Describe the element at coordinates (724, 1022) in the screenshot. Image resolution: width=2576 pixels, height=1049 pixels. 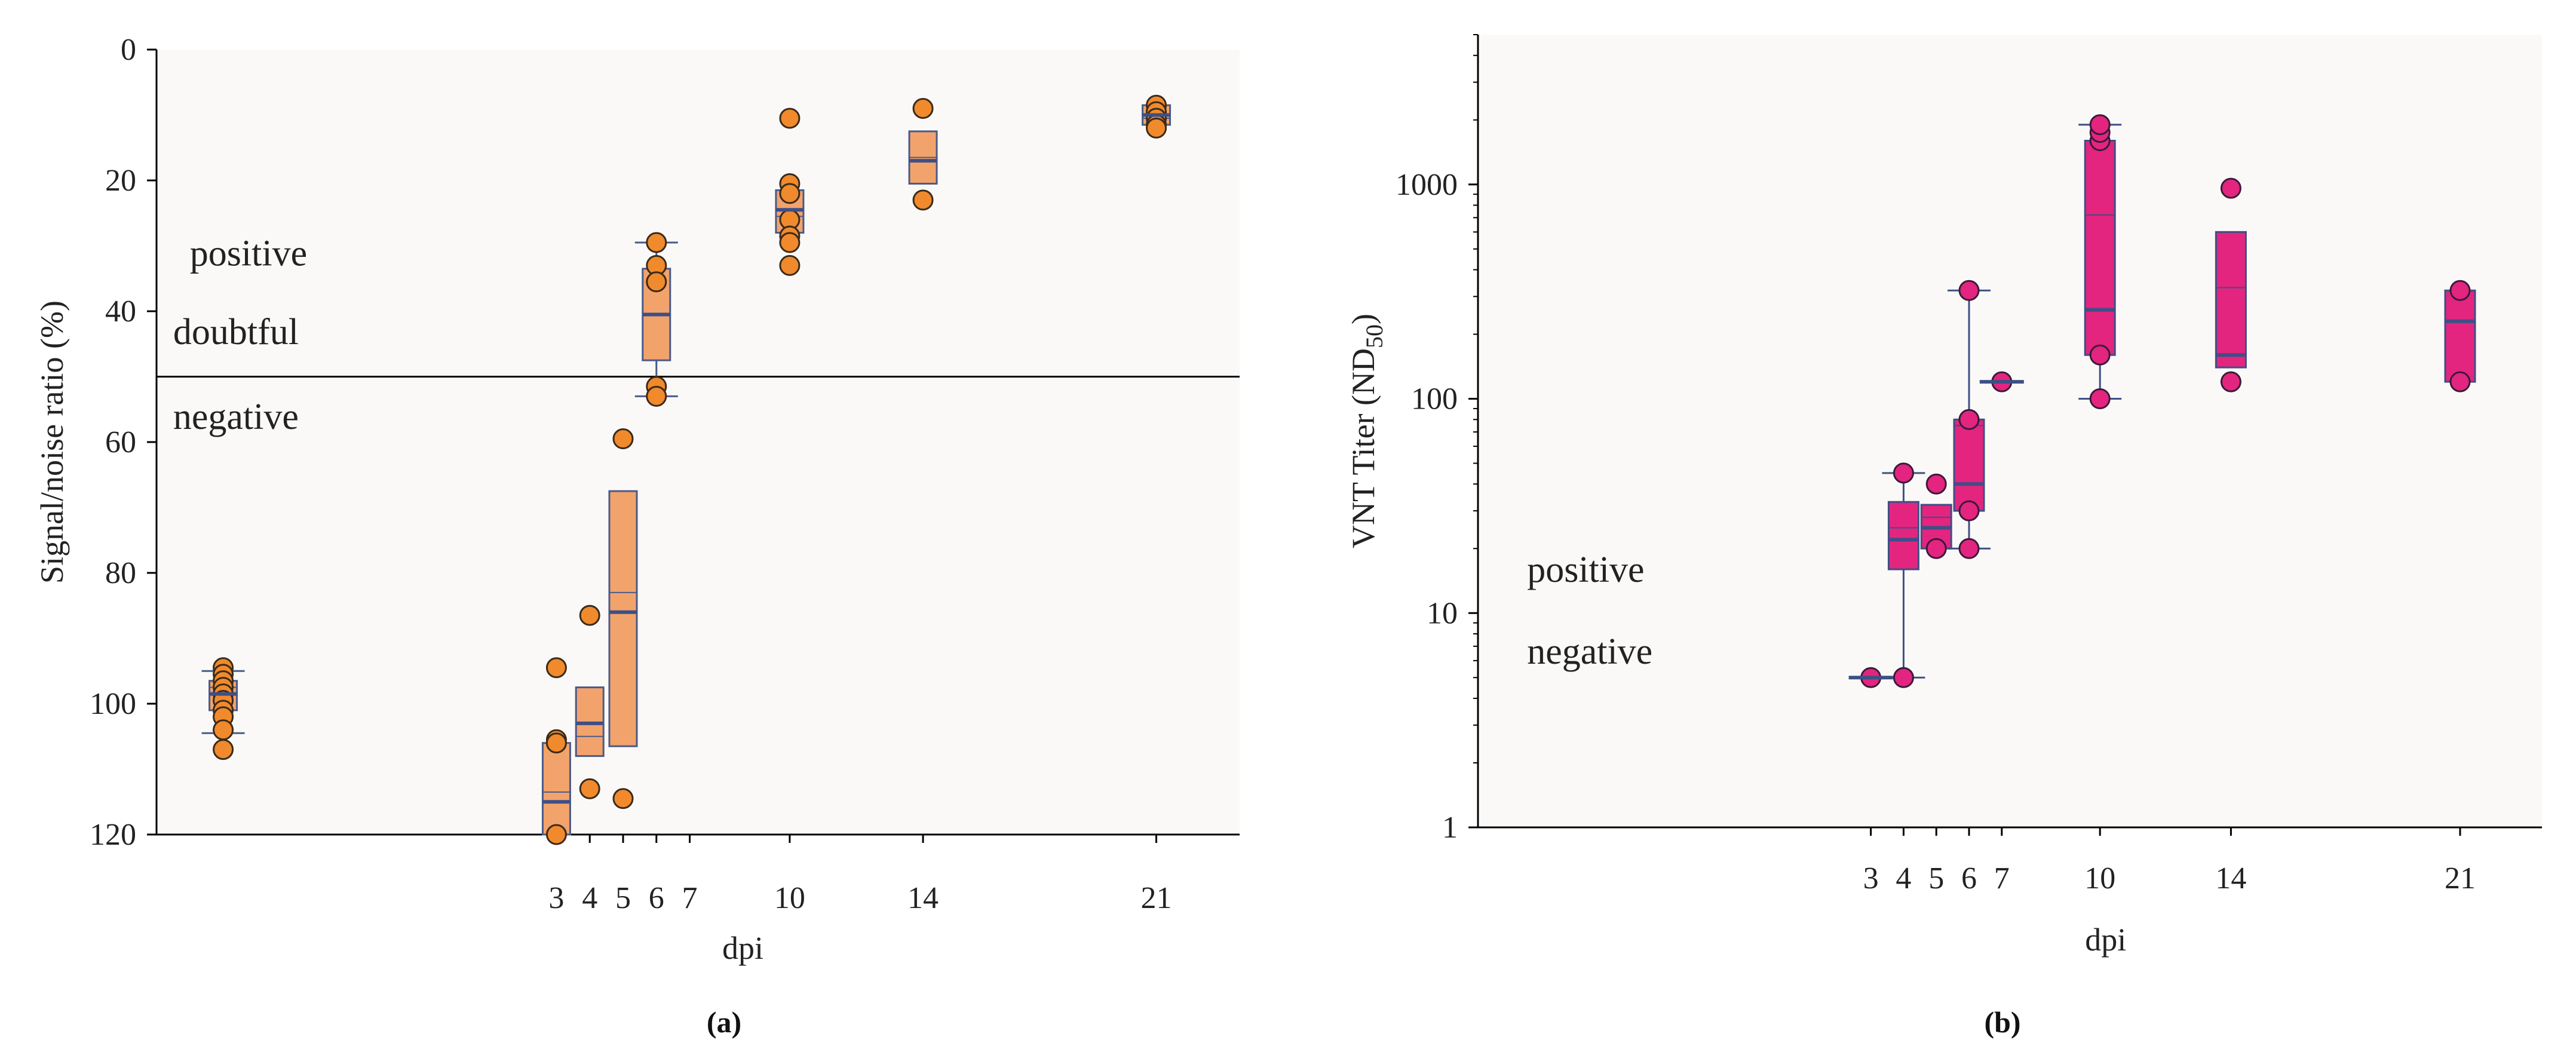
I see `panel-label: (a)` at that location.